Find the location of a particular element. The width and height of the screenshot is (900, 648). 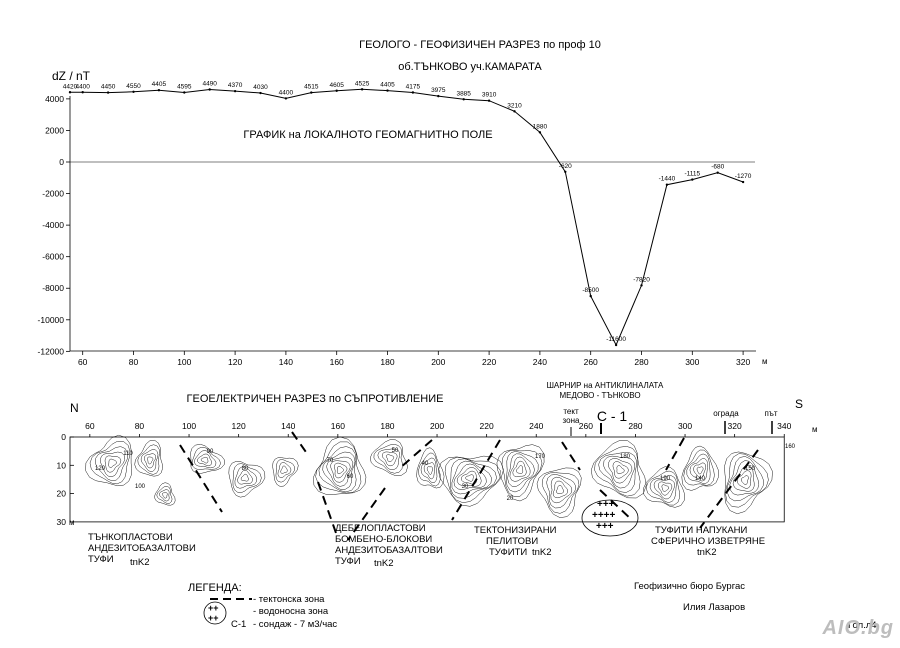

water-zone-marks-3: +++ is located at coordinates (605, 526).